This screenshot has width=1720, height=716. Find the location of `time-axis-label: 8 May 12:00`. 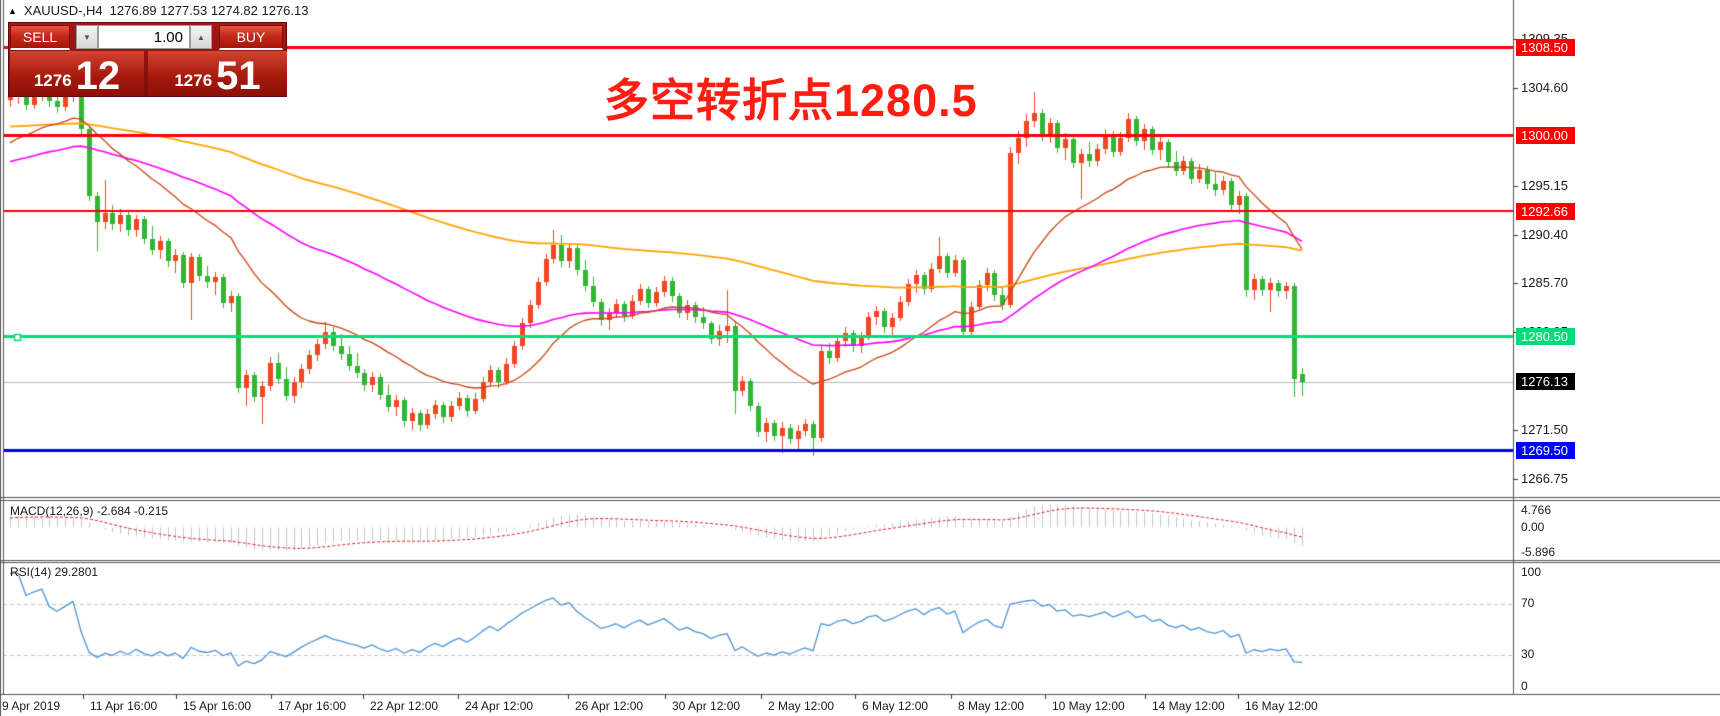

time-axis-label: 8 May 12:00 is located at coordinates (991, 706).